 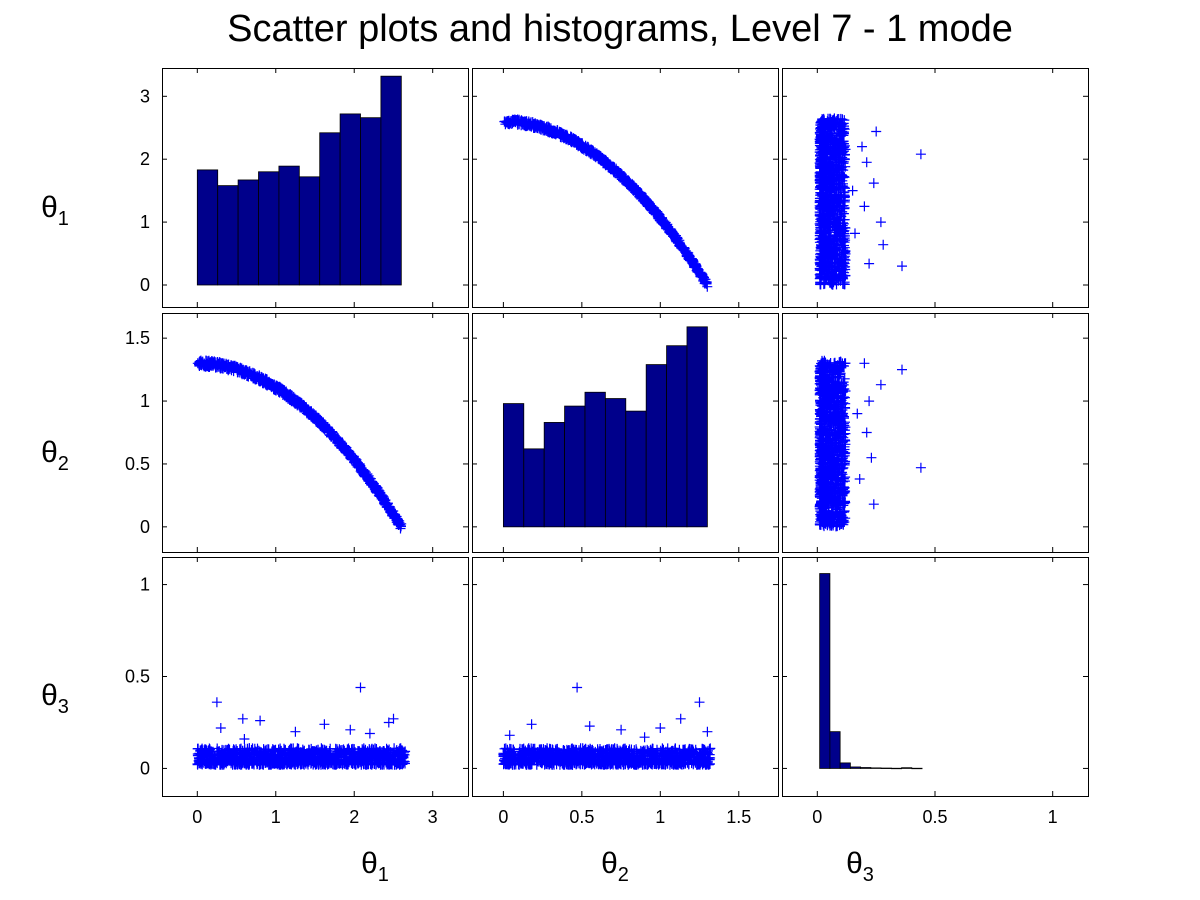 What do you see at coordinates (145, 222) in the screenshot?
I see `y-tick-label: 1` at bounding box center [145, 222].